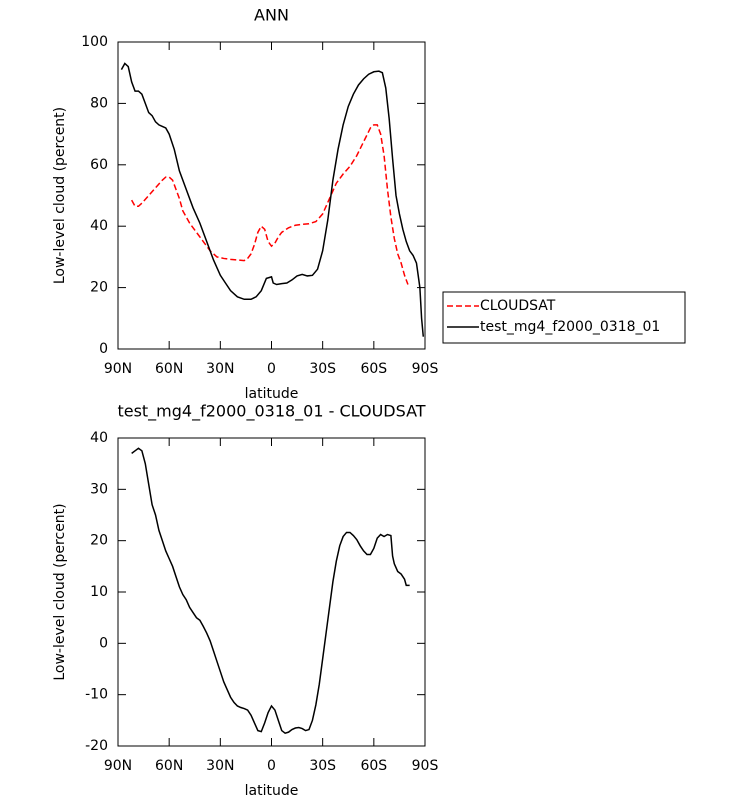 The image size is (732, 805). What do you see at coordinates (518, 306) in the screenshot?
I see `legend-label: CLOUDSAT` at bounding box center [518, 306].